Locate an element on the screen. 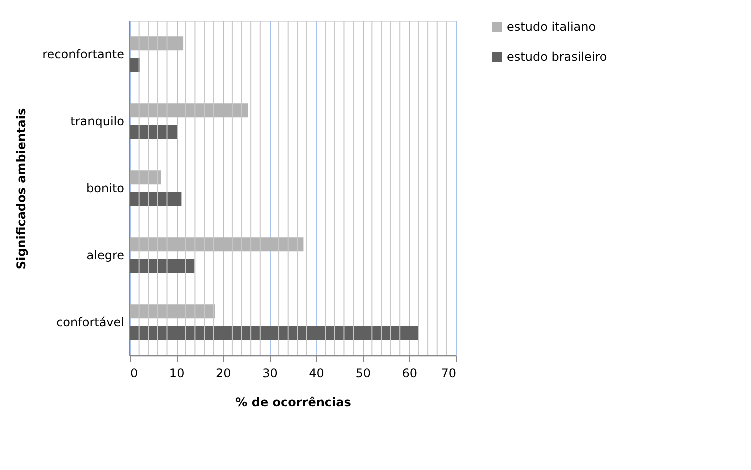  x-axis-title: % de ocorrências is located at coordinates (294, 403).